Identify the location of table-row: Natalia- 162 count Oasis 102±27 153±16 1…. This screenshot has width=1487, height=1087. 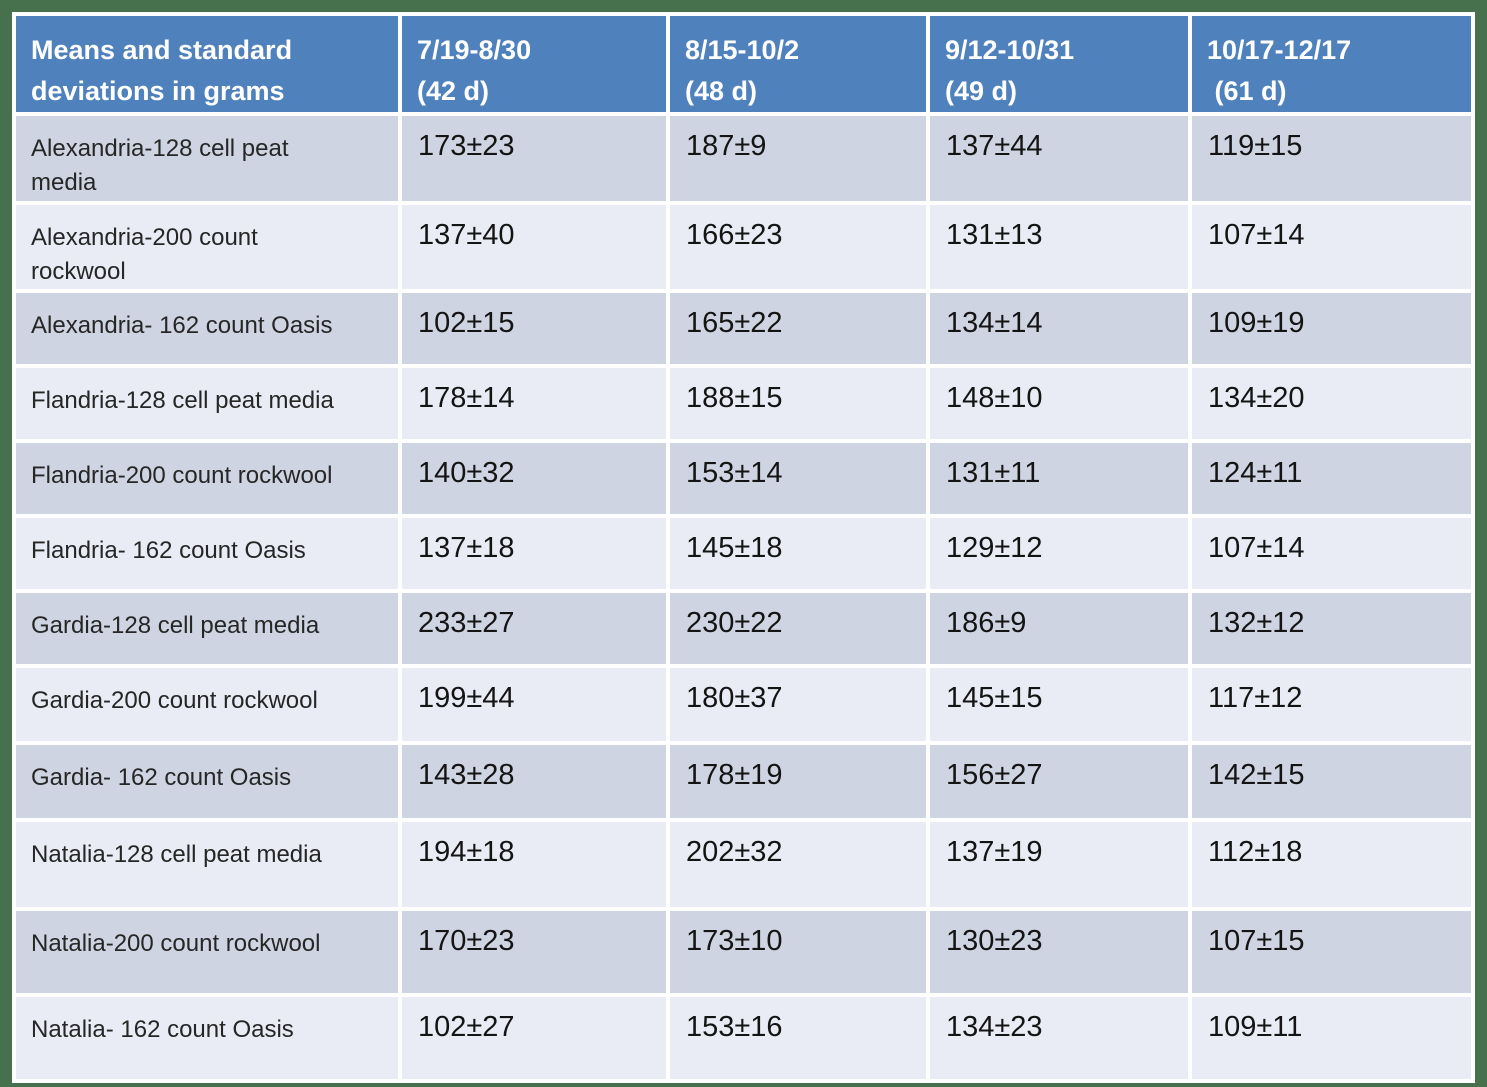
(743, 1038).